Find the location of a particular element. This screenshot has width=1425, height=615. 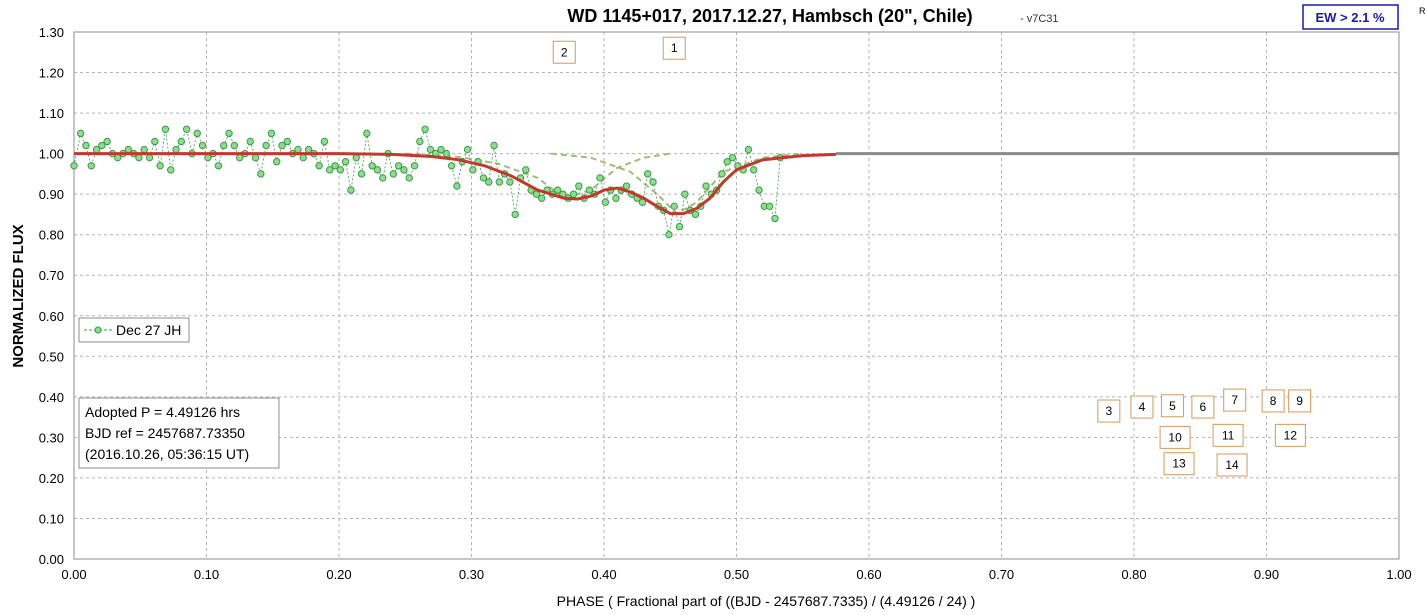

x-tick-label: 0.30 is located at coordinates (471, 574).